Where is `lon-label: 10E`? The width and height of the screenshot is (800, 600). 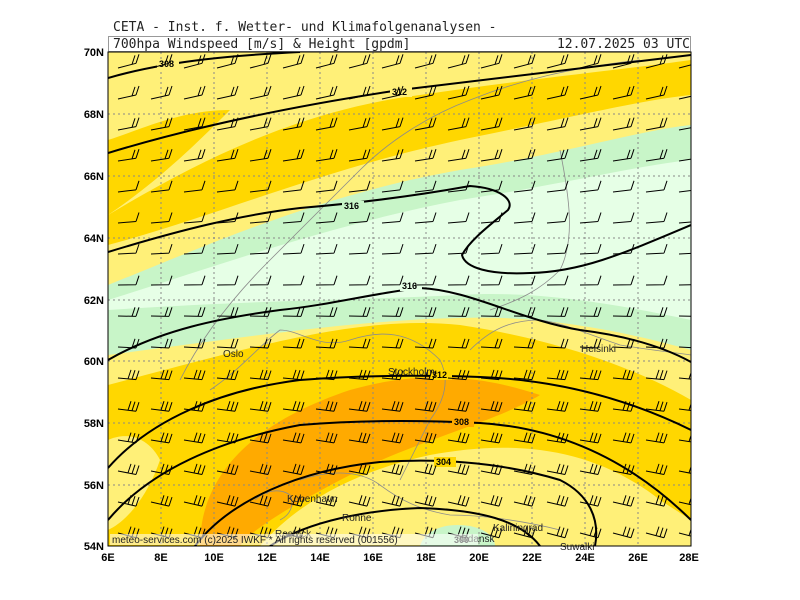 lon-label: 10E is located at coordinates (214, 558).